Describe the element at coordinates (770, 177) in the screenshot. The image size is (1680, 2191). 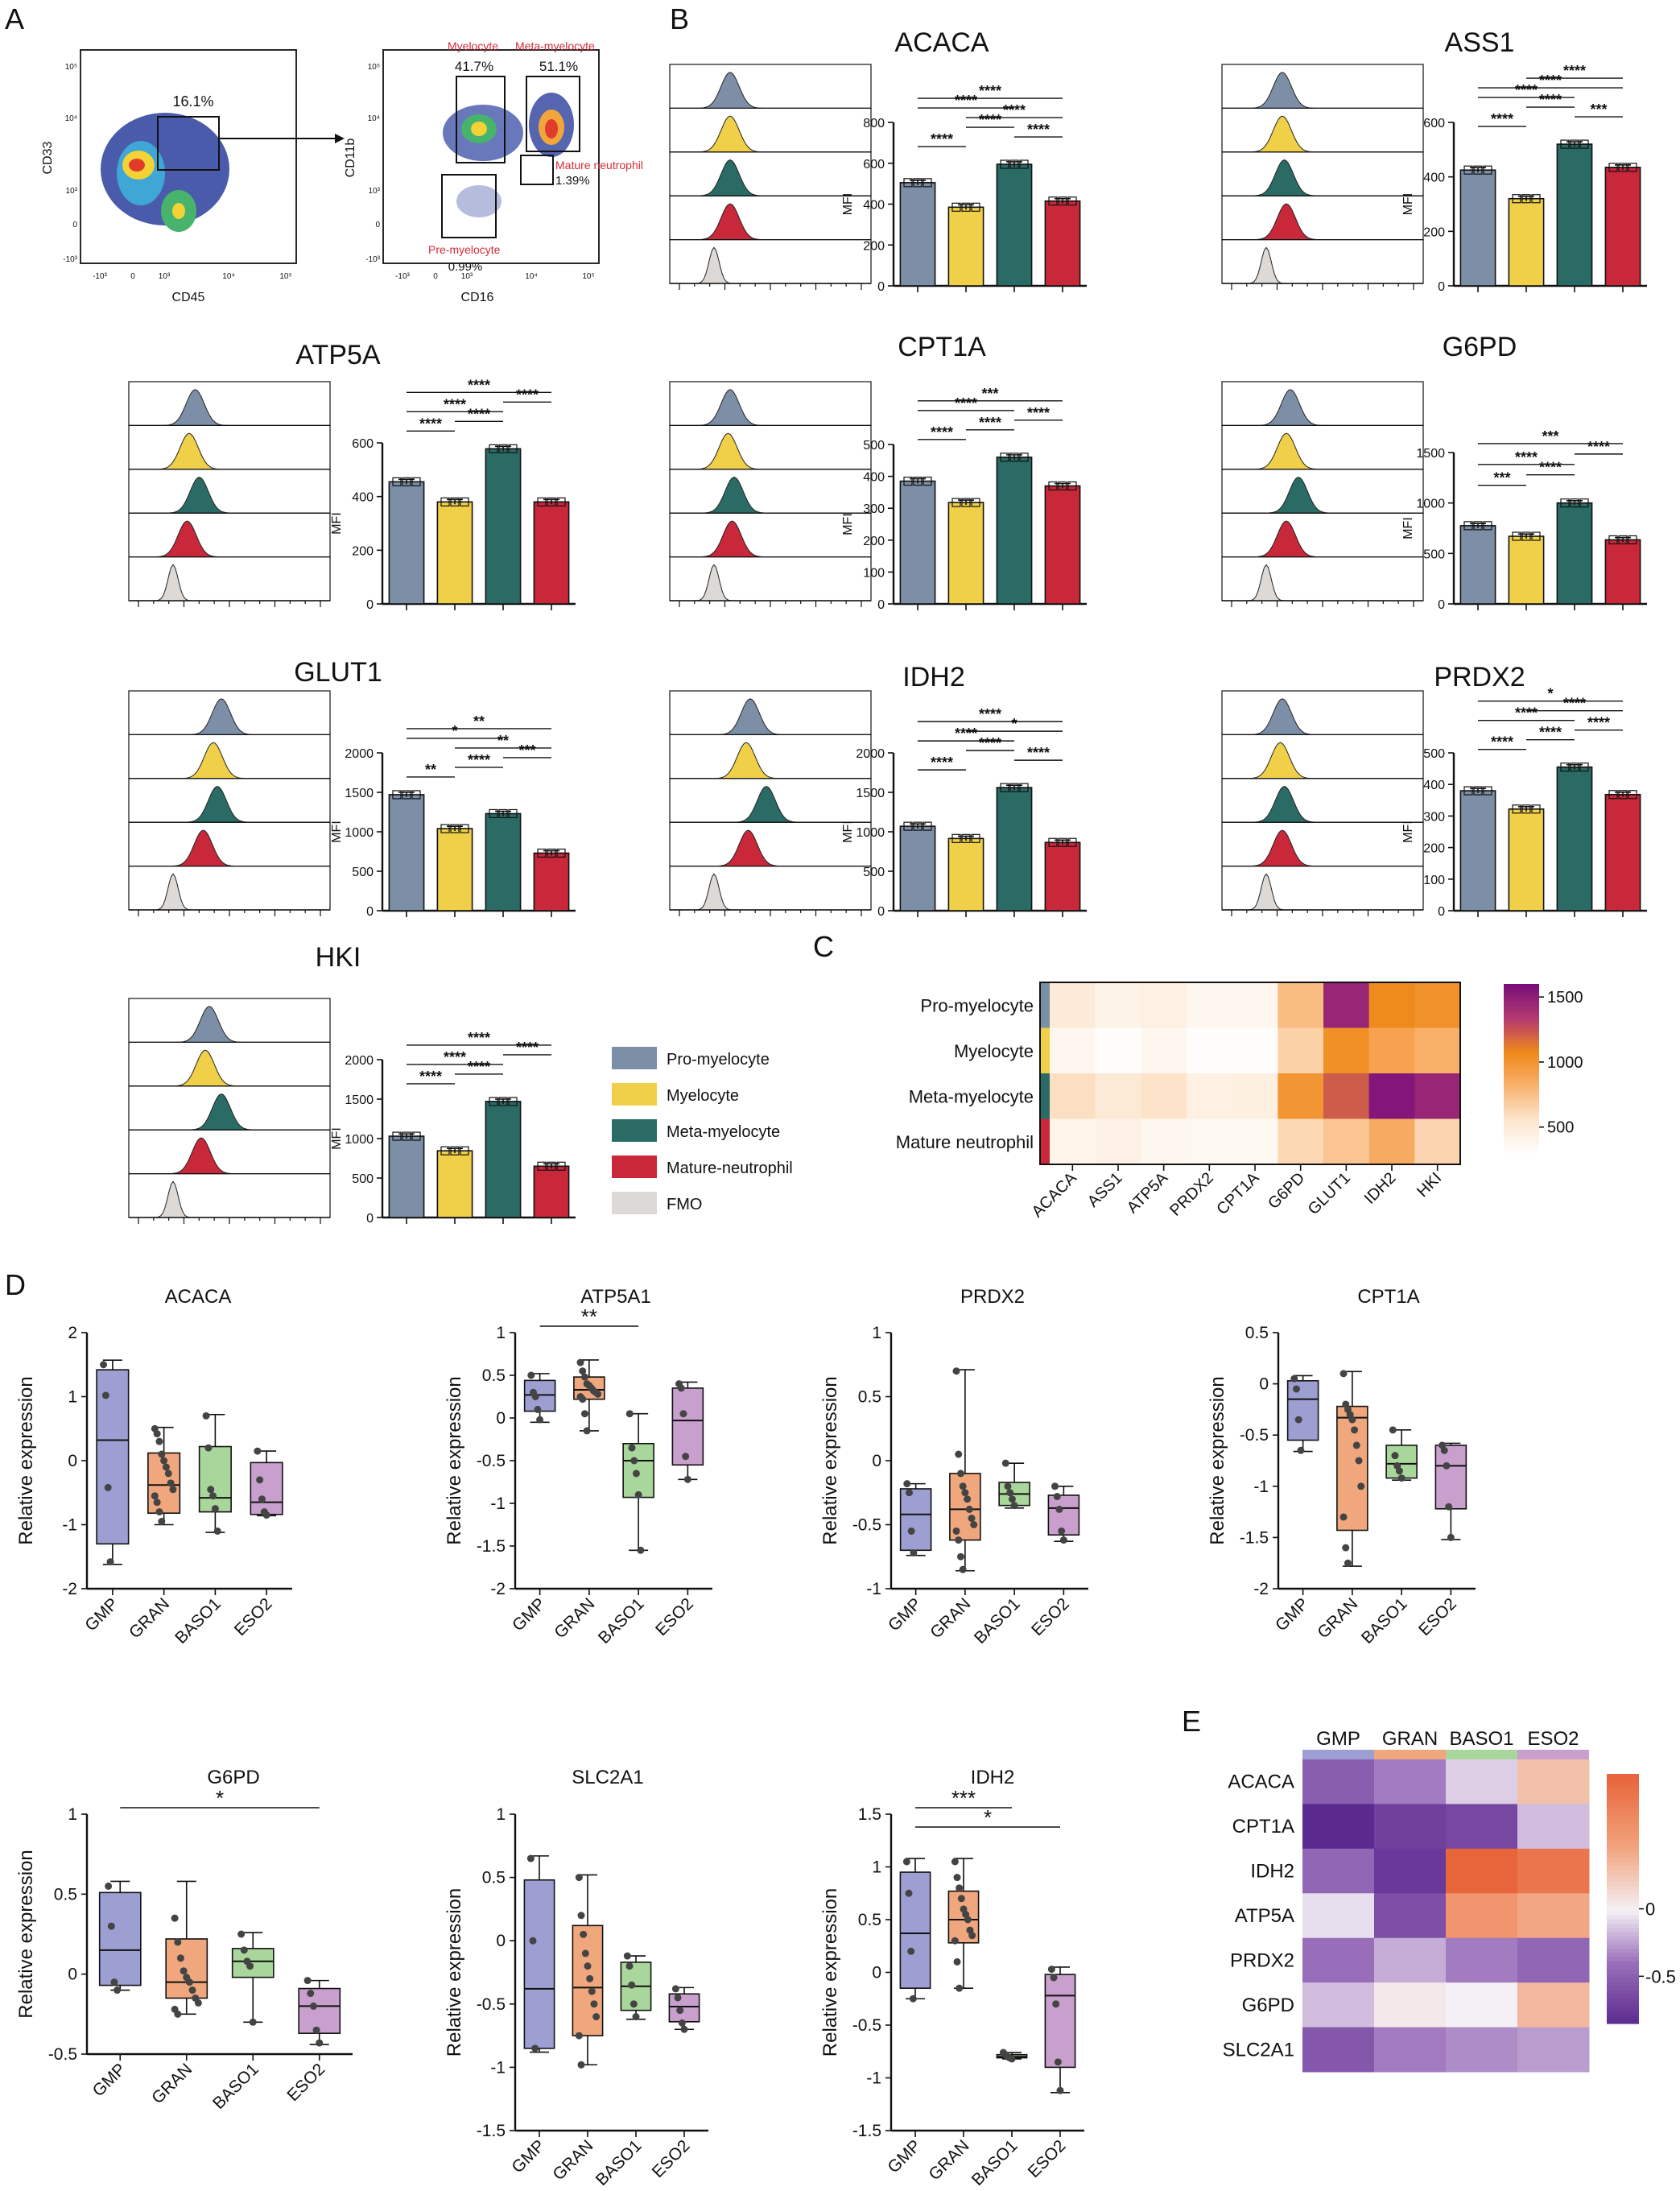
I see `histogram-stack` at that location.